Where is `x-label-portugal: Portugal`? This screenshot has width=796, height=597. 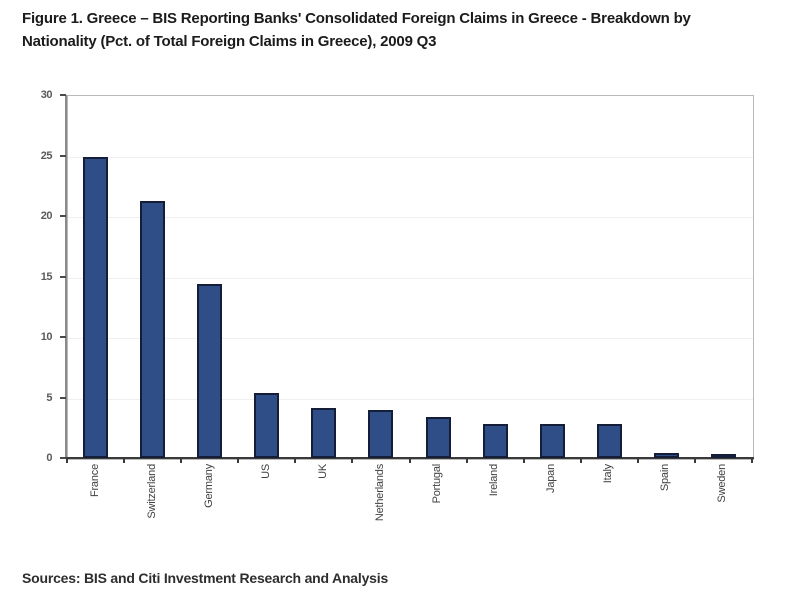 x-label-portugal: Portugal is located at coordinates (437, 484).